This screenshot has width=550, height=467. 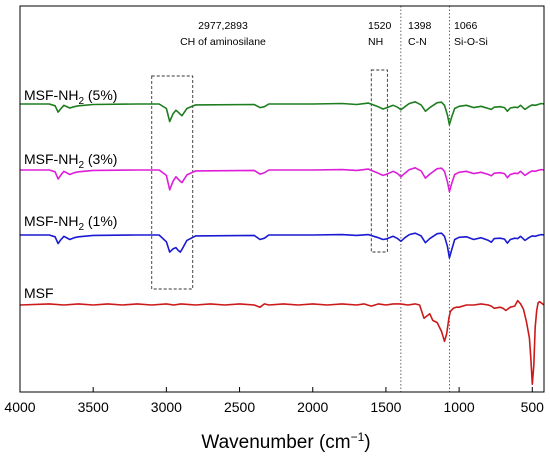 What do you see at coordinates (93, 407) in the screenshot?
I see `x-tick-label: 3500` at bounding box center [93, 407].